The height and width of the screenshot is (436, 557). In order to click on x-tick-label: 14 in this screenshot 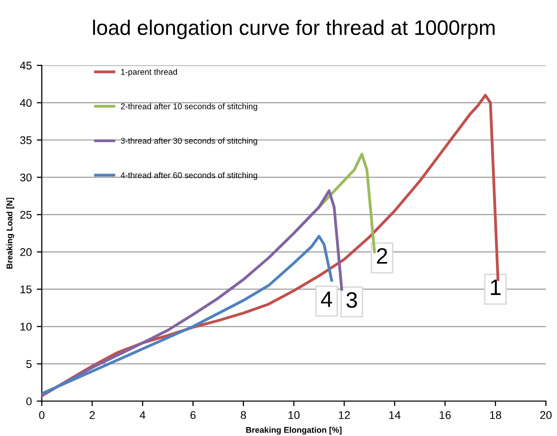, I will do `click(394, 415)`.